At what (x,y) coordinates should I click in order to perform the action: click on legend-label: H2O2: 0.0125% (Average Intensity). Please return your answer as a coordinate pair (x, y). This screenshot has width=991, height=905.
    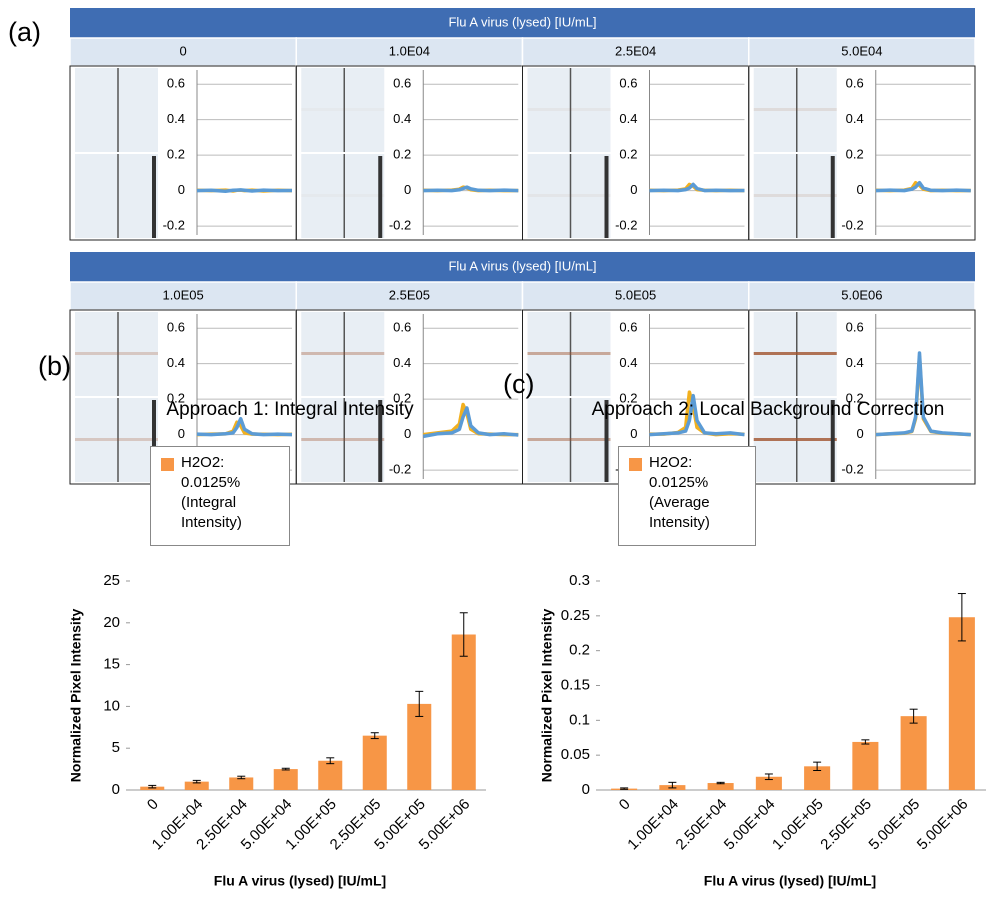
    Looking at the image, I should click on (679, 492).